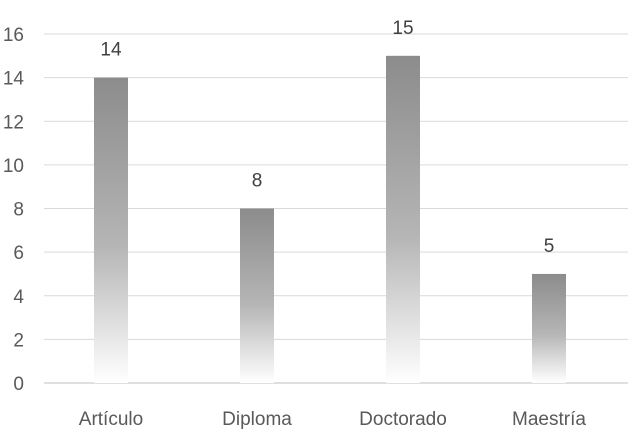  I want to click on y-tick-label: 0, so click(18, 384).